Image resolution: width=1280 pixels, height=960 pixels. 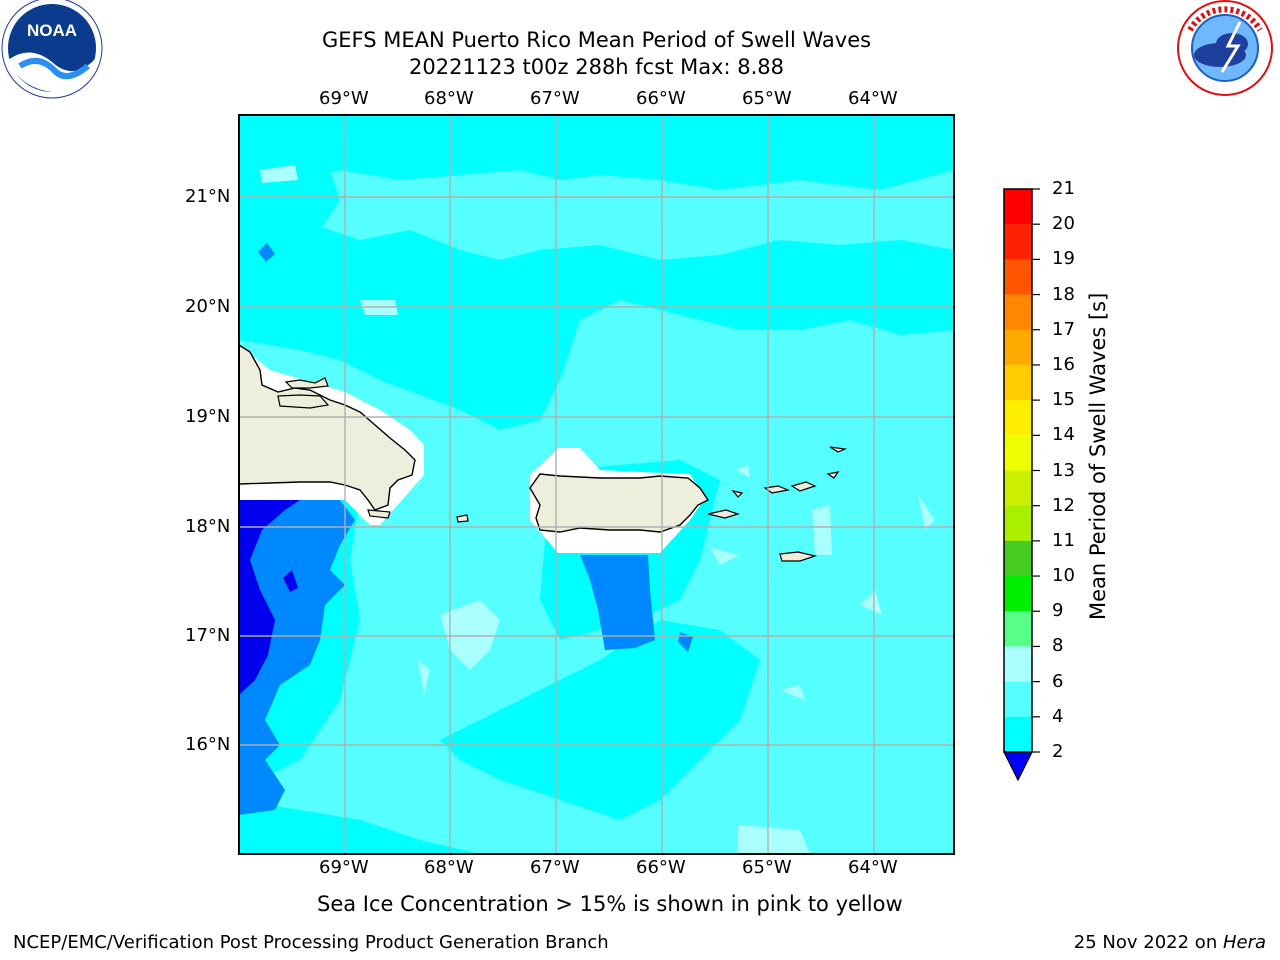 What do you see at coordinates (767, 867) in the screenshot?
I see `lon-label-bottom: 65°W` at bounding box center [767, 867].